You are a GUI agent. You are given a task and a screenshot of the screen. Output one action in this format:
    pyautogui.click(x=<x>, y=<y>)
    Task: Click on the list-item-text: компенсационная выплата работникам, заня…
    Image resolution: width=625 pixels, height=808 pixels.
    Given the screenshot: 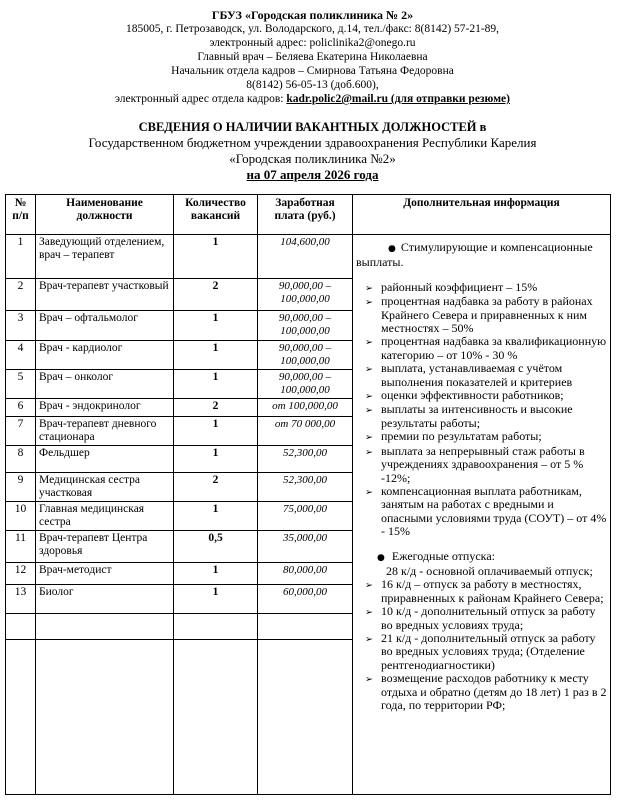 What is the action you would take?
    pyautogui.click(x=494, y=511)
    